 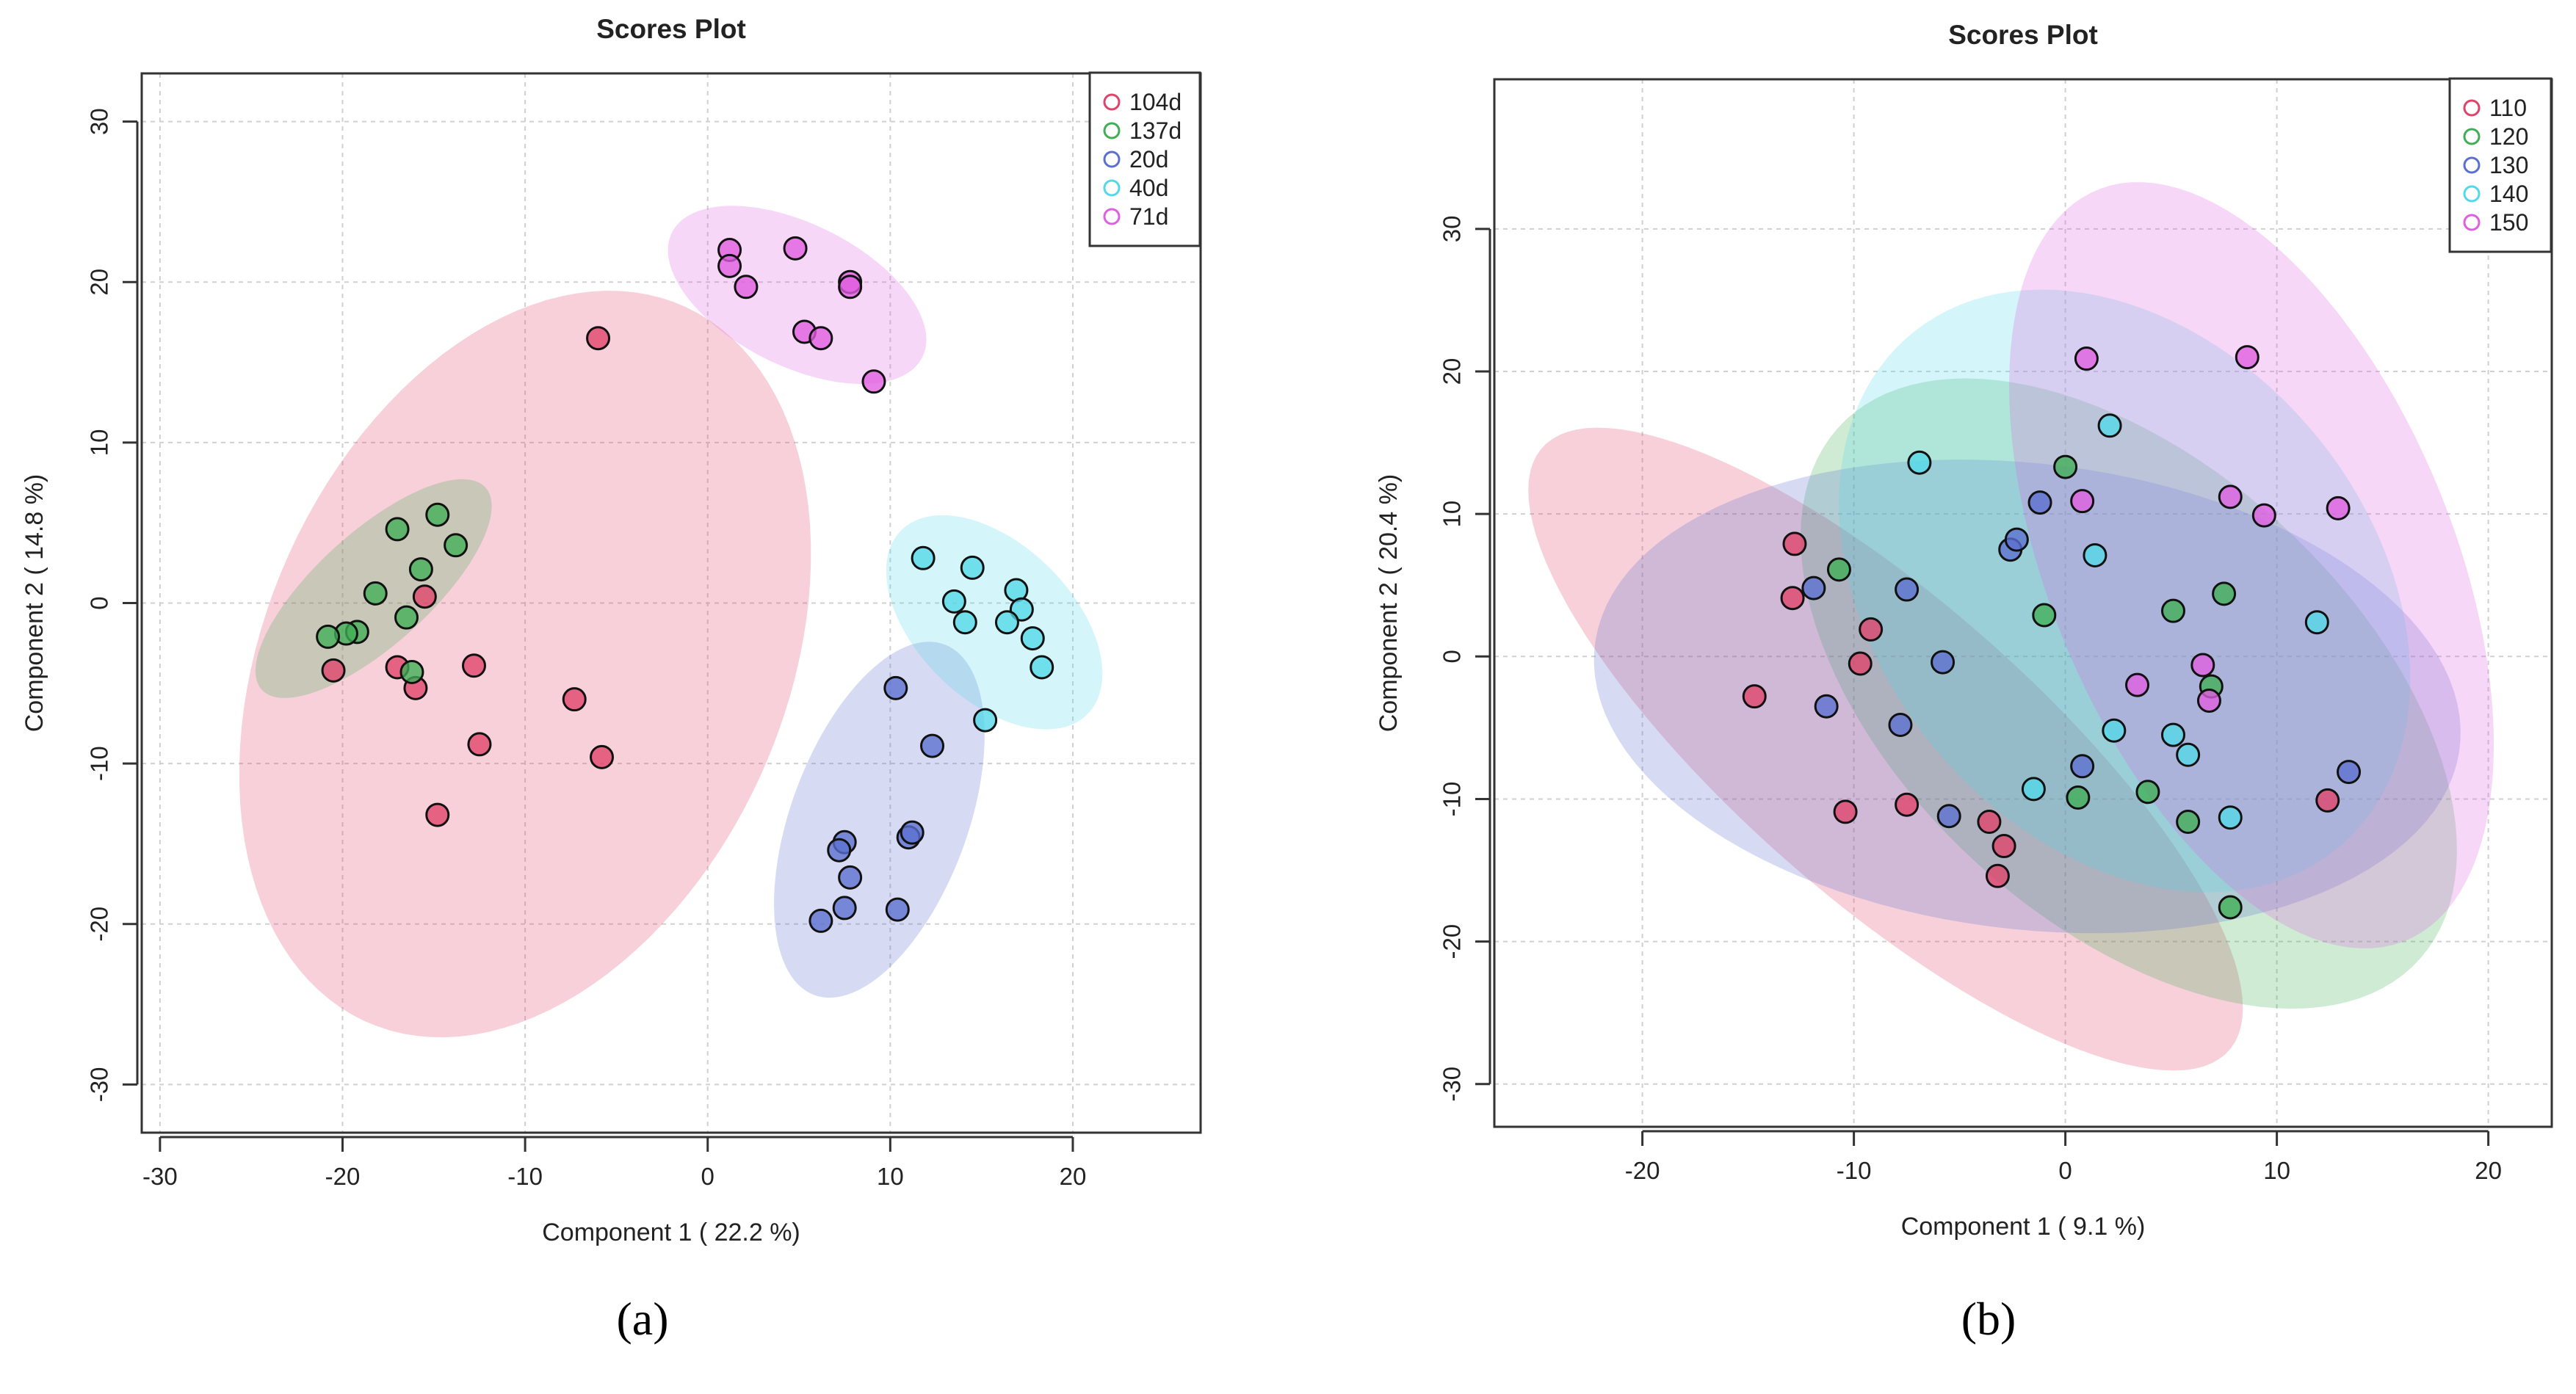 What do you see at coordinates (1389, 603) in the screenshot?
I see `y-axis-label: Component 2 ( 20.4 %)` at bounding box center [1389, 603].